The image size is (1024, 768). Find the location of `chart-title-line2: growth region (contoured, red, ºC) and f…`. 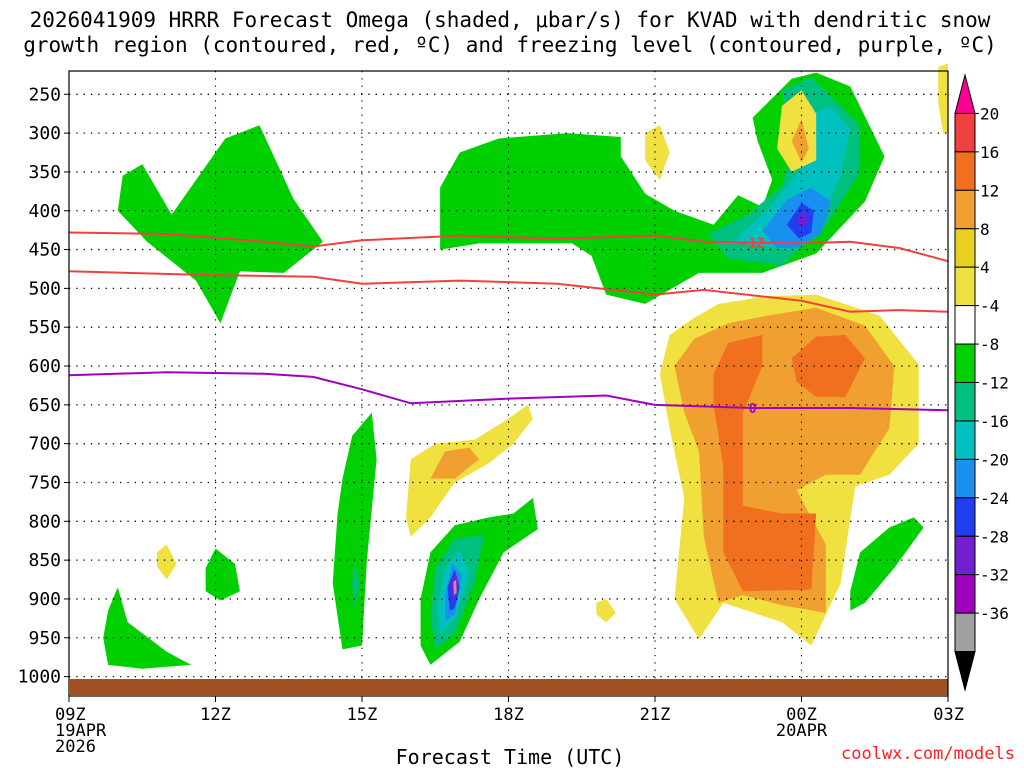

chart-title-line2: growth region (contoured, red, ºC) and f… is located at coordinates (510, 45).